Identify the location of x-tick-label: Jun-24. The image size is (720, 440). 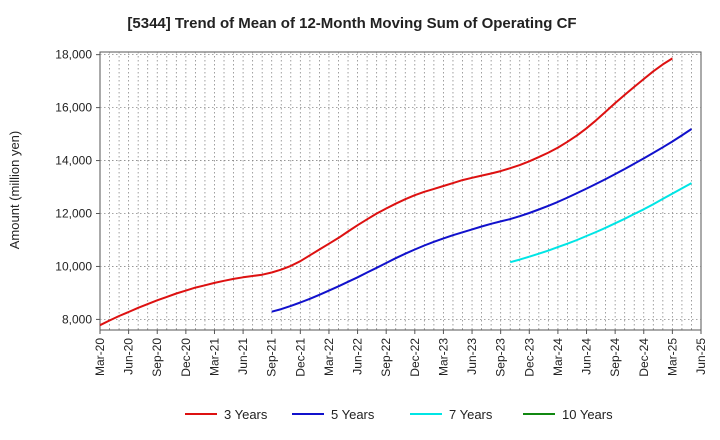
(587, 356).